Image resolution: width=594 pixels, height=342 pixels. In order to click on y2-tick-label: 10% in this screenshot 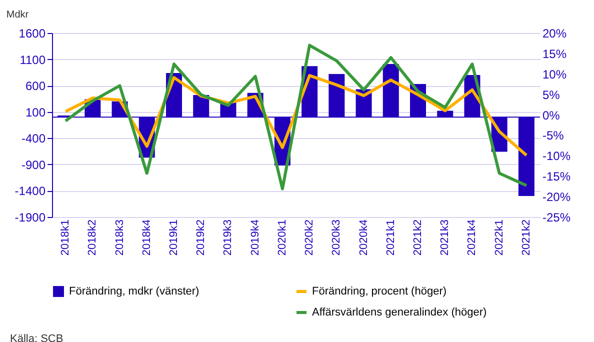, I will do `click(554, 74)`.